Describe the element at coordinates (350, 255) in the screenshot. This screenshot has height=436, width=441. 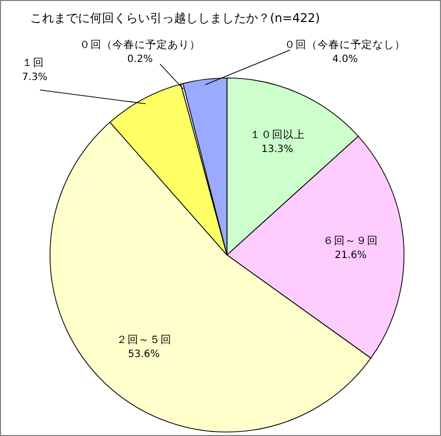
I see `data-label: 21.6%` at that location.